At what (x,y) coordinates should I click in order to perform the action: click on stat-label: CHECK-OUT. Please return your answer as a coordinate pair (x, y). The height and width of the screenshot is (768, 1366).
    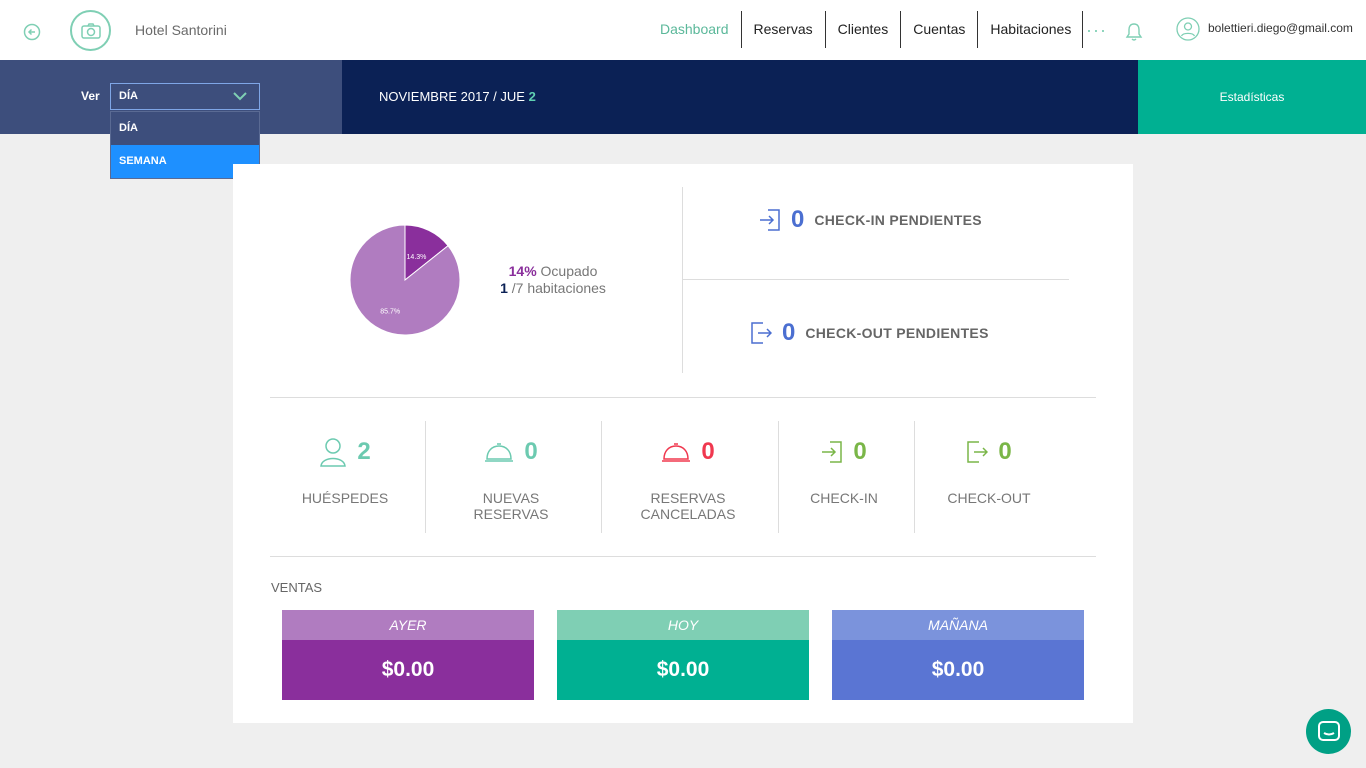
    Looking at the image, I should click on (989, 498).